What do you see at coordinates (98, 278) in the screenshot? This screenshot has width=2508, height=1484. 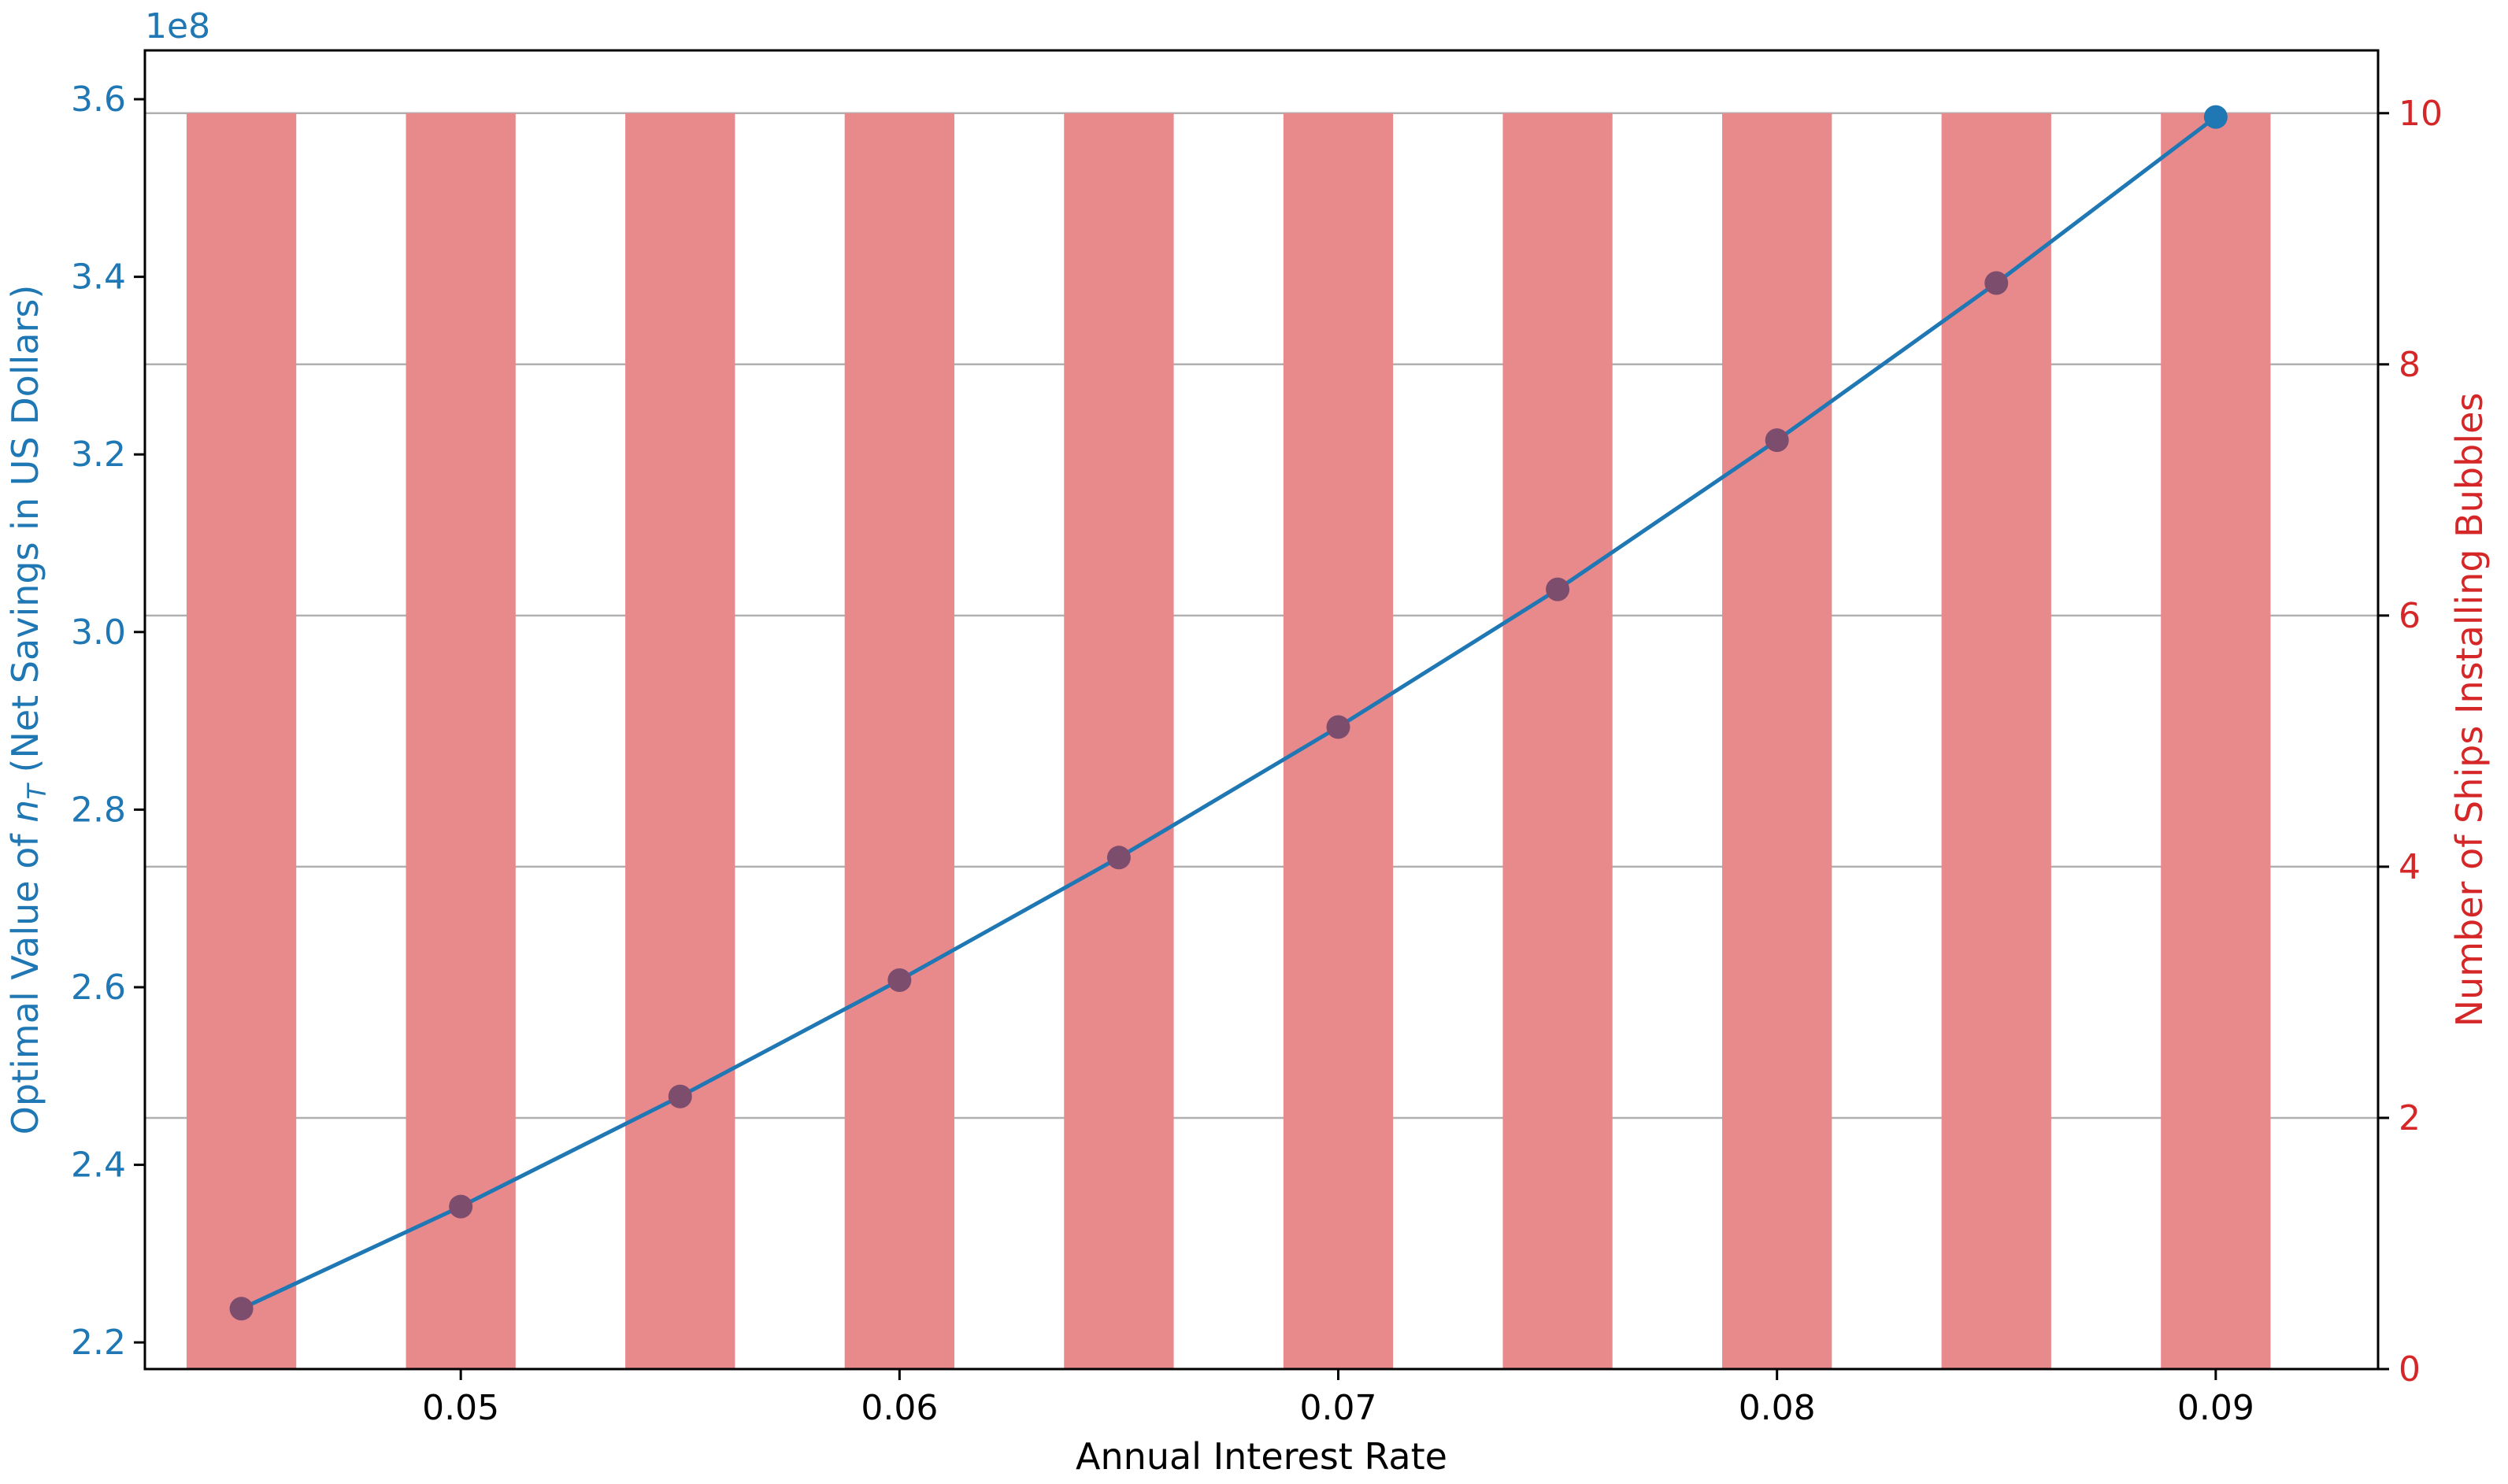 I see `left-tick-label: 3.4` at bounding box center [98, 278].